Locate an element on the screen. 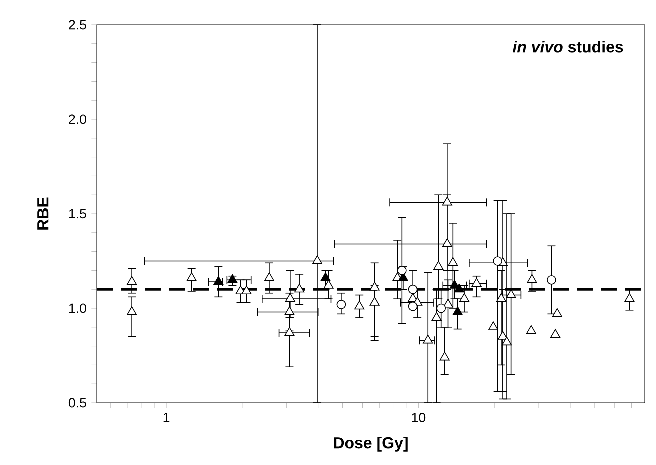 The image size is (656, 465). annotation: in vivo studies is located at coordinates (568, 47).